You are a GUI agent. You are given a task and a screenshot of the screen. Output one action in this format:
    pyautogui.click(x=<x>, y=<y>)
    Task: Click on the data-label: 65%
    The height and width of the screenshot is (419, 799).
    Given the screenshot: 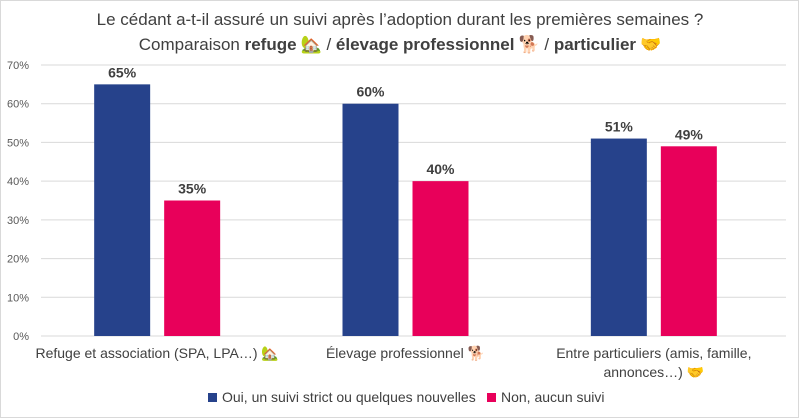 What is the action you would take?
    pyautogui.click(x=122, y=72)
    